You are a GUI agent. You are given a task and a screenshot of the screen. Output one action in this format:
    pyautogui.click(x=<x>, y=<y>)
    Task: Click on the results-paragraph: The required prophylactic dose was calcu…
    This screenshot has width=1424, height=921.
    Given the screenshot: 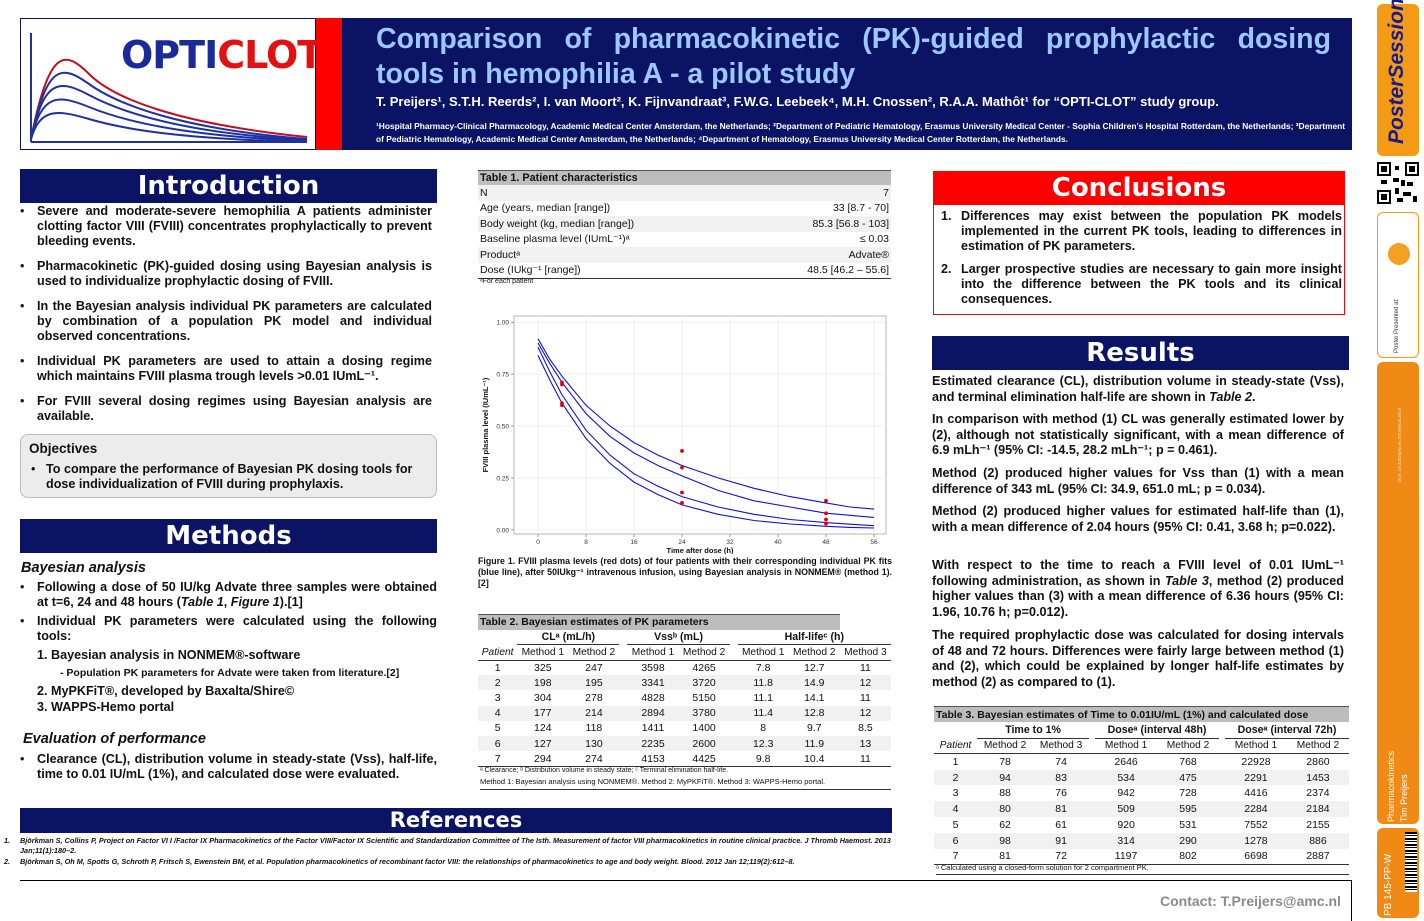 What is the action you would take?
    pyautogui.click(x=1138, y=658)
    